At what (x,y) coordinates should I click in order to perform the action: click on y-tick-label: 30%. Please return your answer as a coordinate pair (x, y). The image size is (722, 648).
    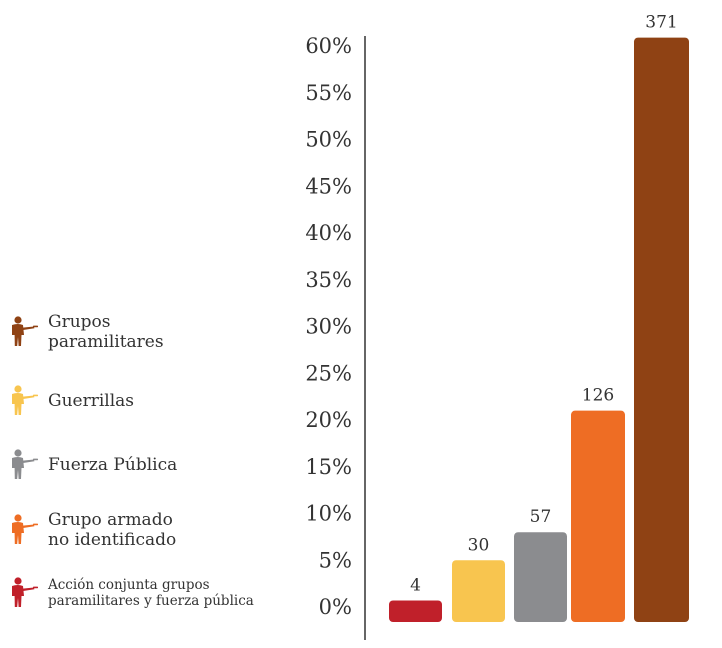
    Looking at the image, I should click on (328, 327).